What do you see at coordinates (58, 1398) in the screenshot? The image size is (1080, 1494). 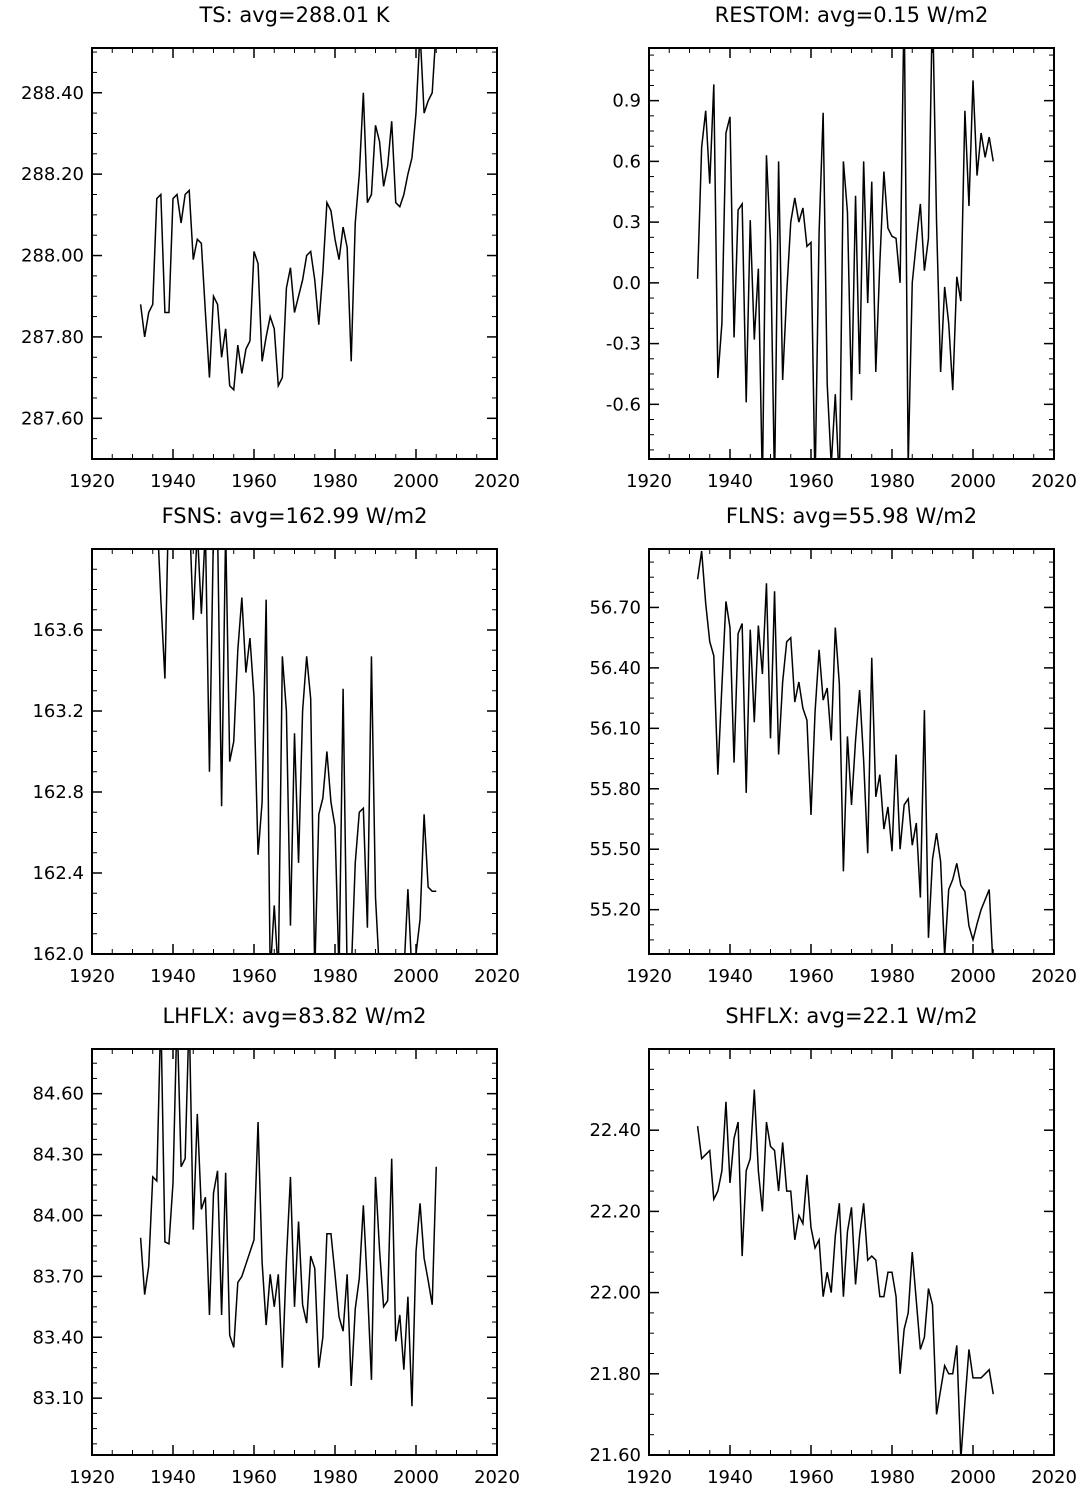 I see `y-tick-label: 83.10` at bounding box center [58, 1398].